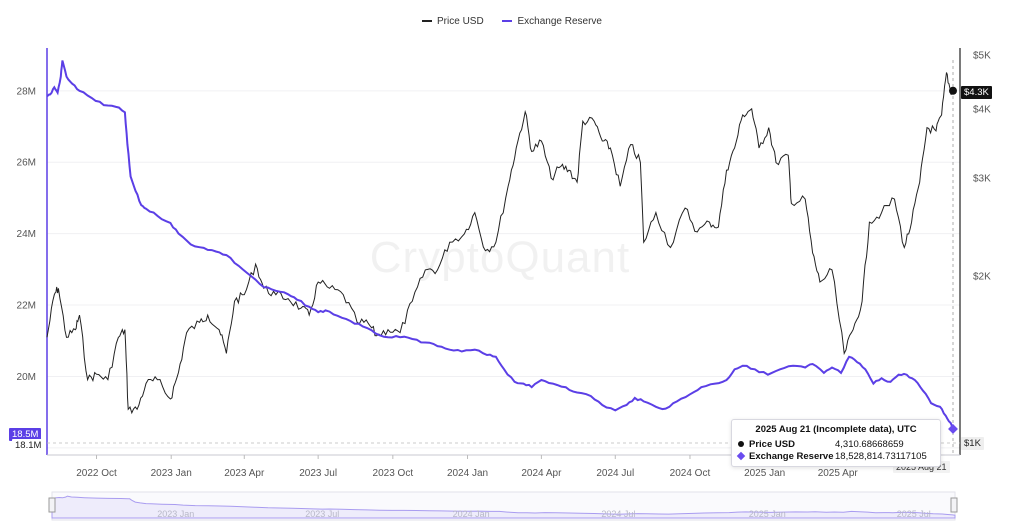 The image size is (1024, 530). I want to click on legend-swatch-price, so click(427, 21).